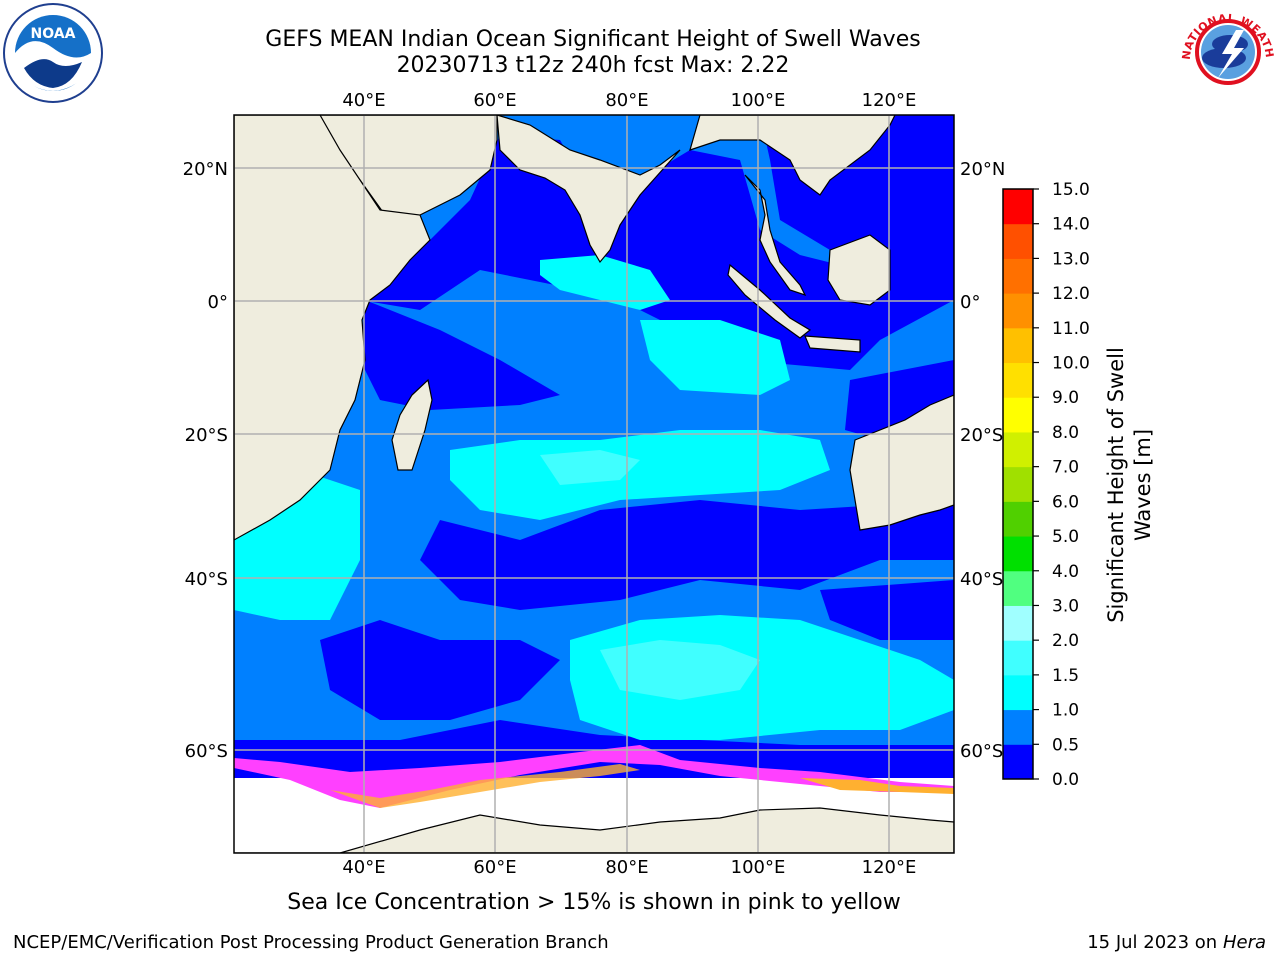 Image resolution: width=1280 pixels, height=960 pixels. Describe the element at coordinates (889, 100) in the screenshot. I see `top-lon-label: 120°E` at that location.